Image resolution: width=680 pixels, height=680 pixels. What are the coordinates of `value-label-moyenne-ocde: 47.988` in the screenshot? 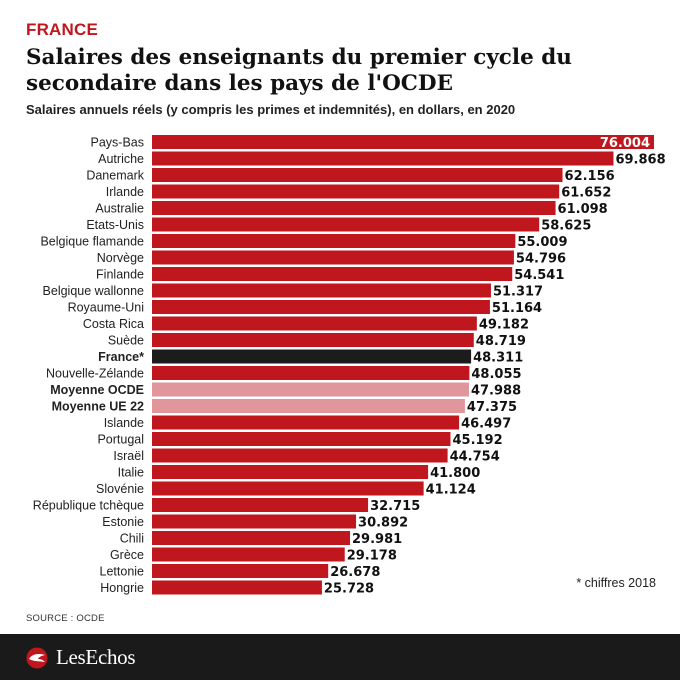 It's located at (496, 391).